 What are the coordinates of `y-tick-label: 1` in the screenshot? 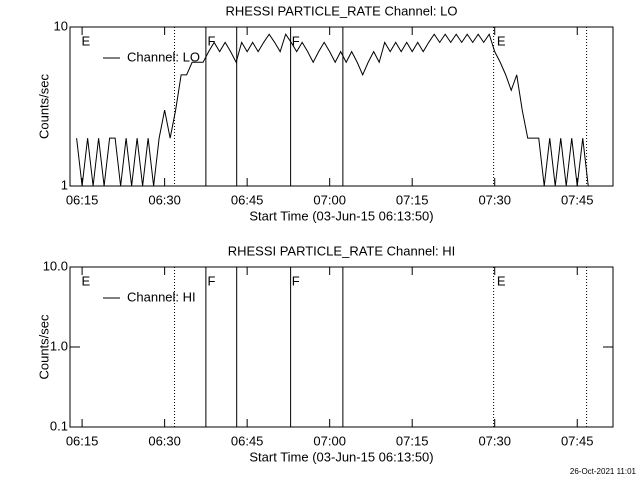 It's located at (64, 184).